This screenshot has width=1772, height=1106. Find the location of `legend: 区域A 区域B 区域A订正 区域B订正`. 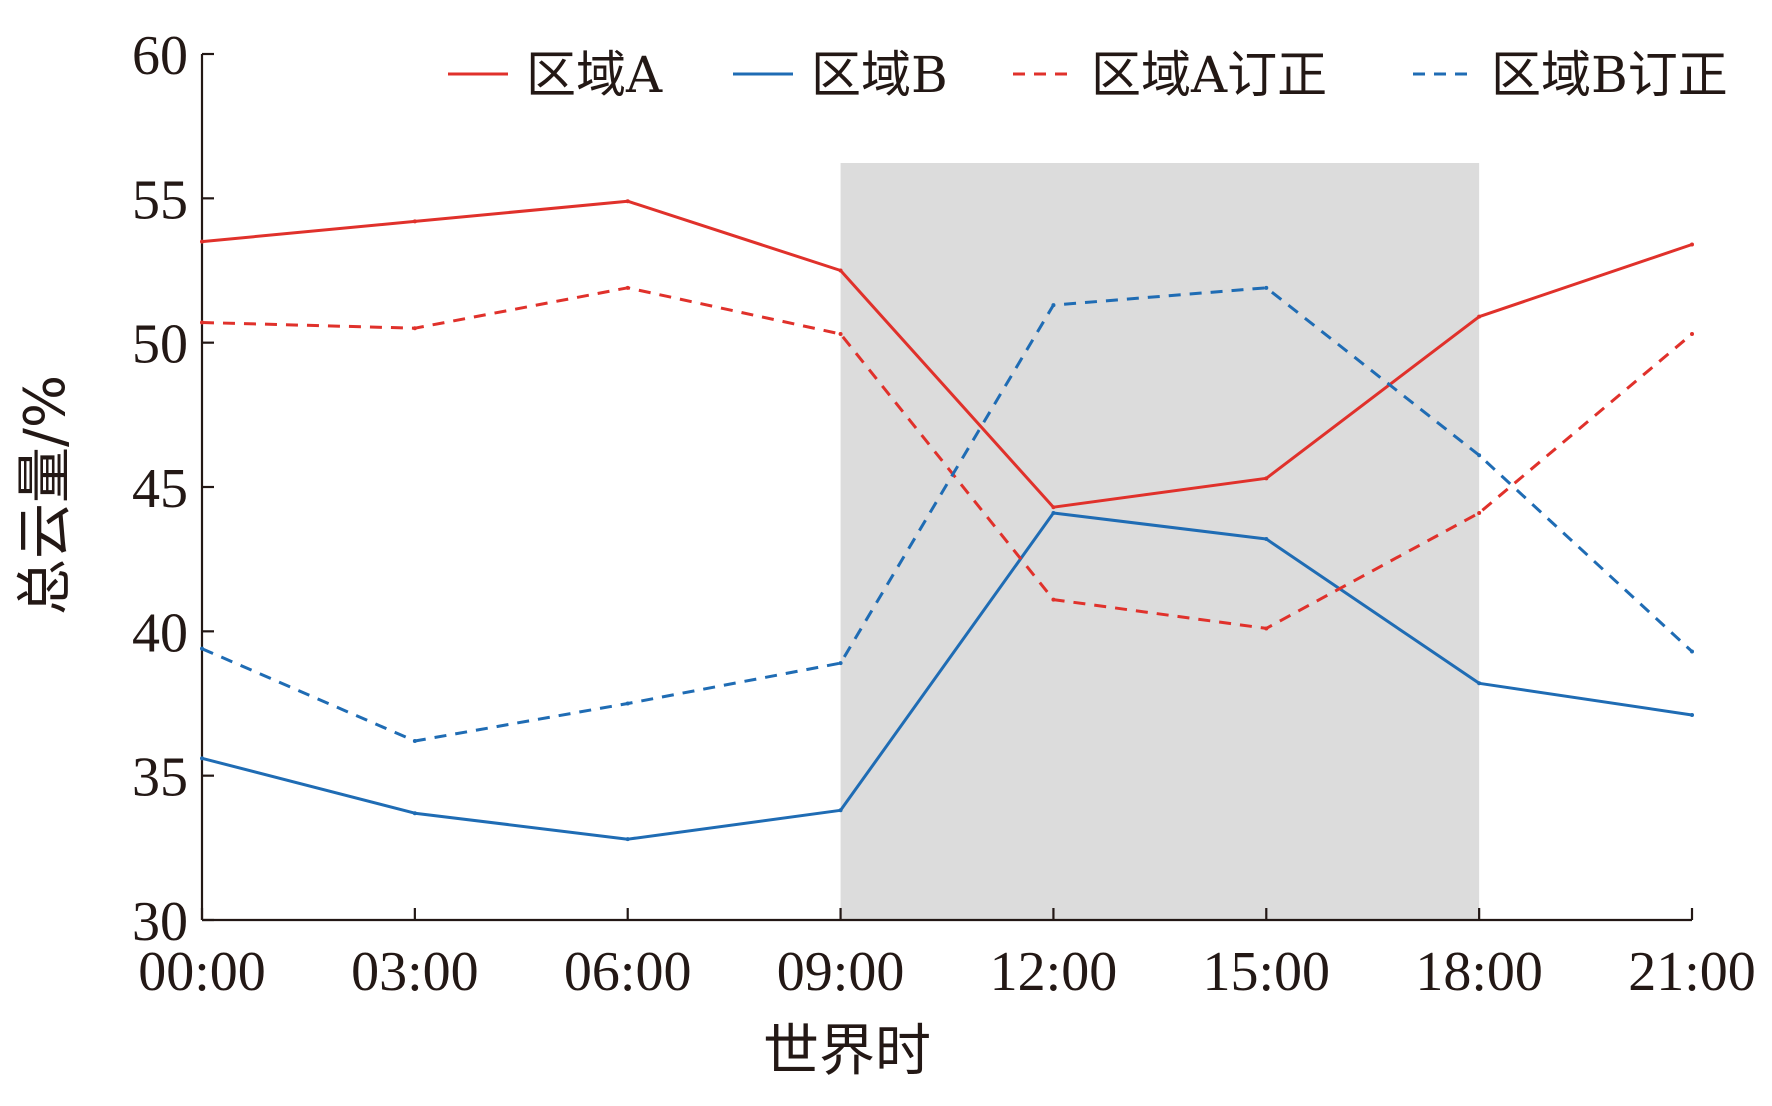

legend: 区域A 区域B 区域A订正 区域B订正 is located at coordinates (1088, 75).